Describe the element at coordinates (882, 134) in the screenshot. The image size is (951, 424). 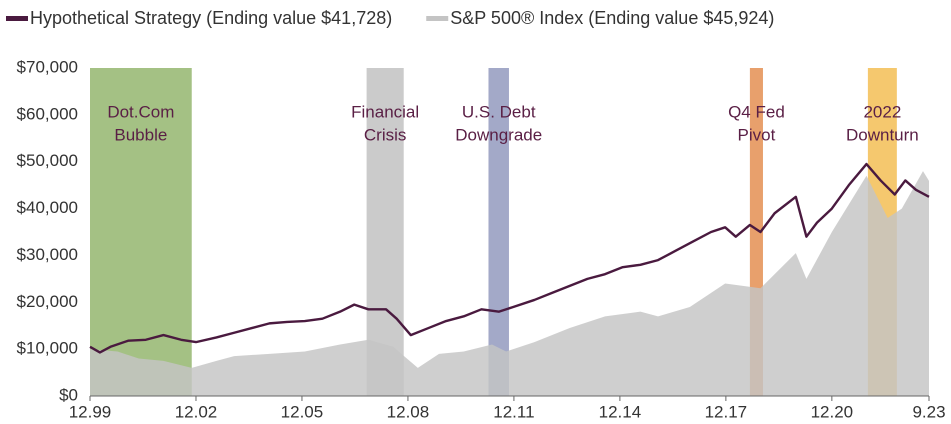
I see `band-label: Downturn` at that location.